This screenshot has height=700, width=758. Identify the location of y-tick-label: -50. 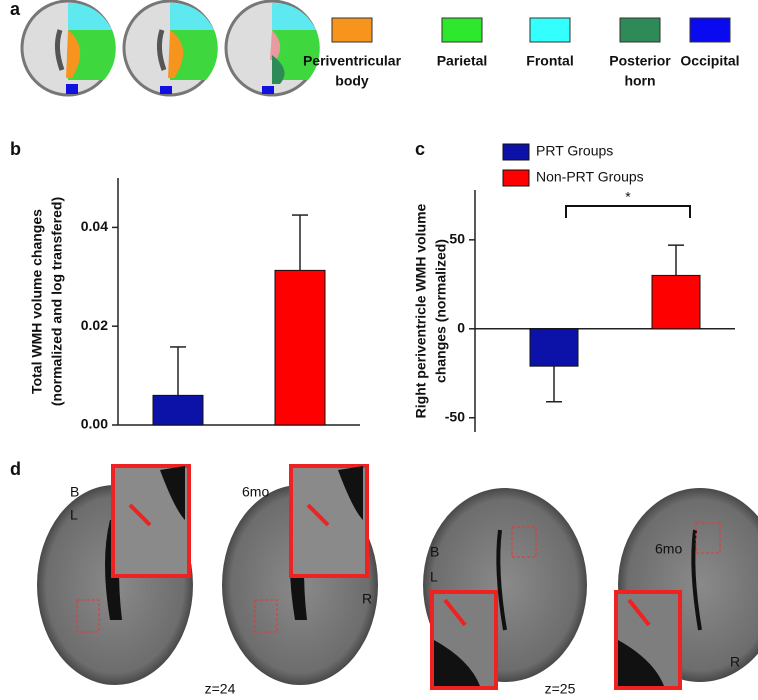
(455, 416).